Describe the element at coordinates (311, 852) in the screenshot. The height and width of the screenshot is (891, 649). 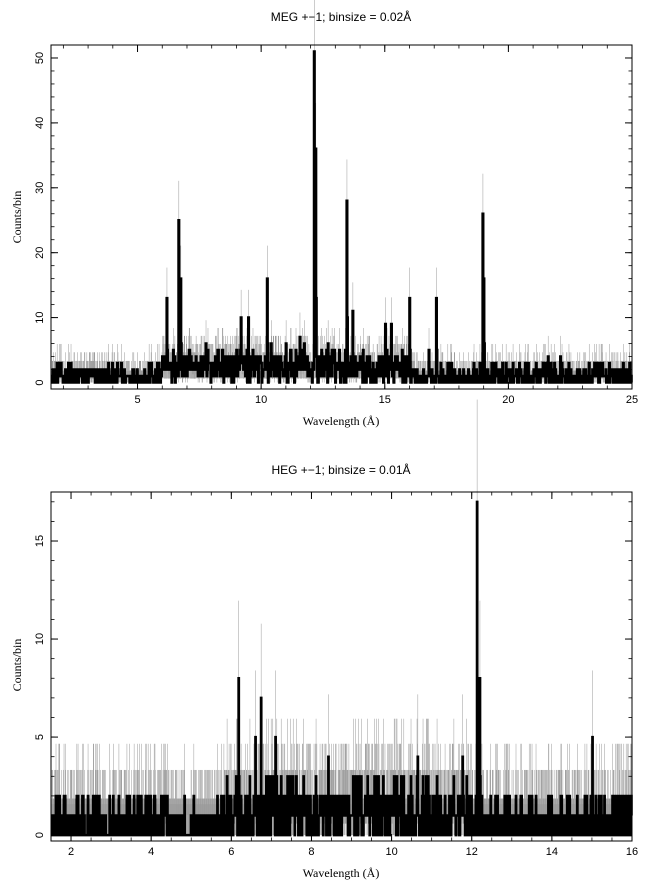
I see `heg-x-tick-label: 8` at that location.